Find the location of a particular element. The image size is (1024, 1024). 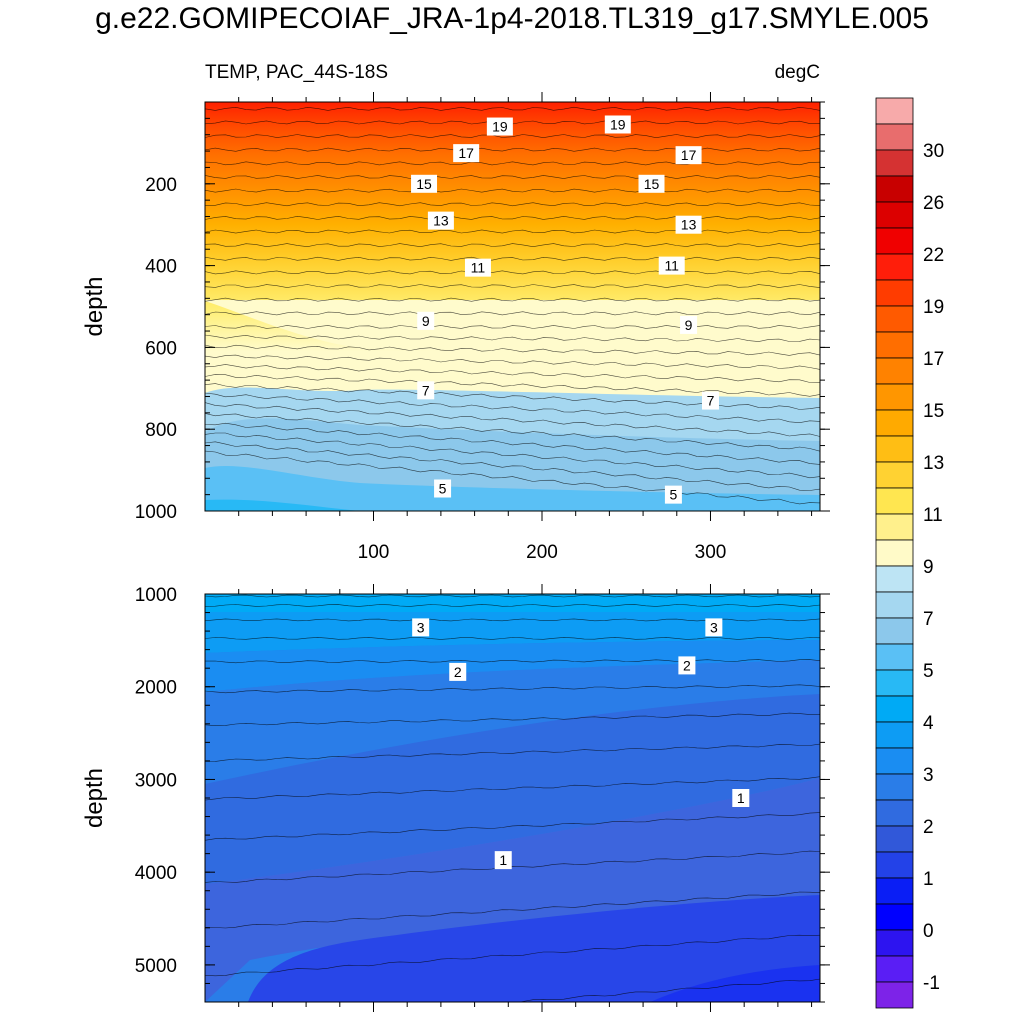

lower-contour-labels: 3 3 2 2 1 1 is located at coordinates (581, 744).